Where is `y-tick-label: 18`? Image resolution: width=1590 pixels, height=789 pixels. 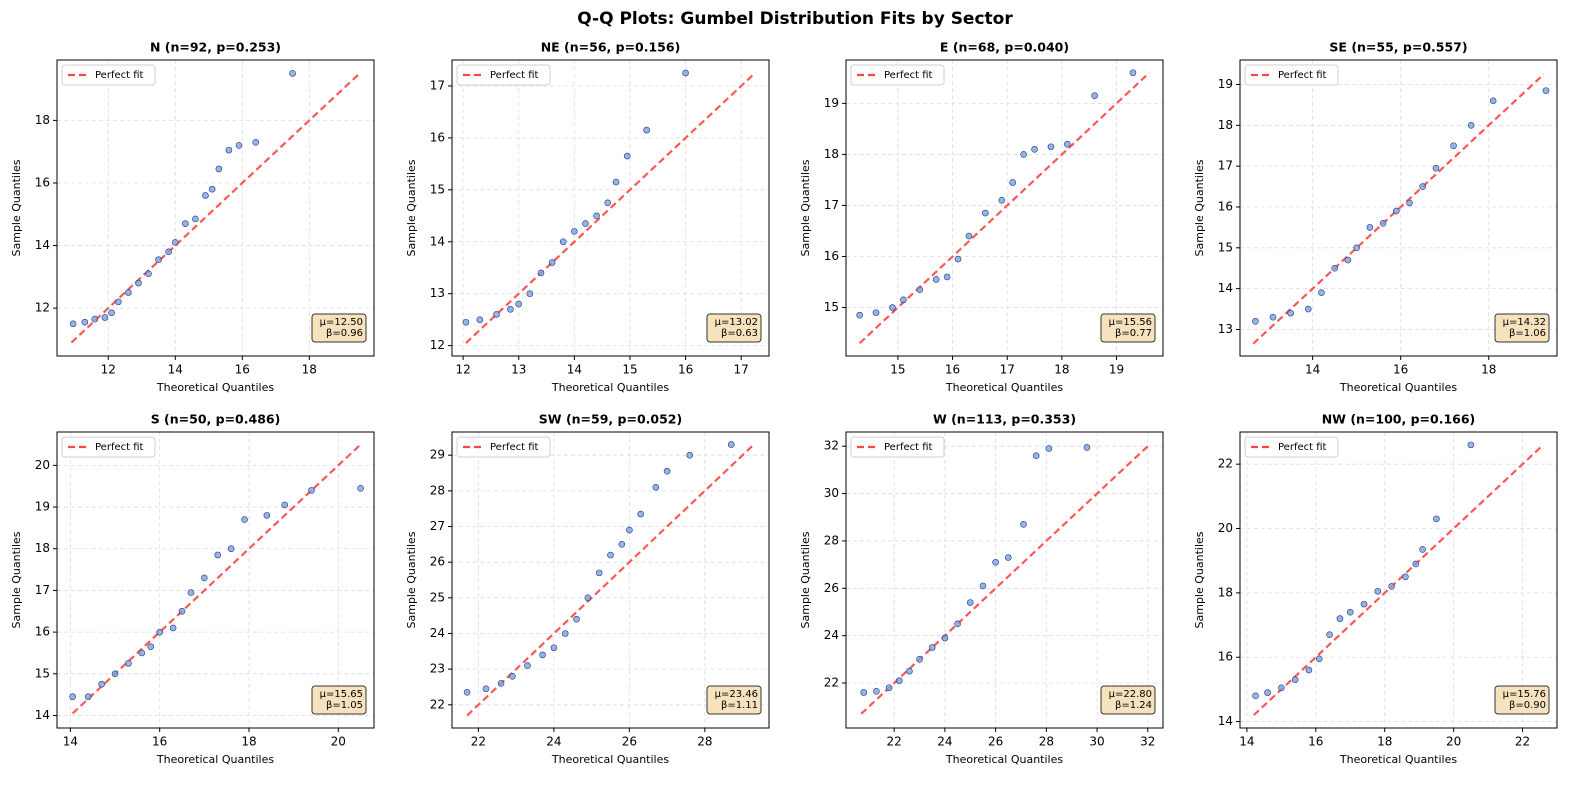
y-tick-label: 18 is located at coordinates (42, 548).